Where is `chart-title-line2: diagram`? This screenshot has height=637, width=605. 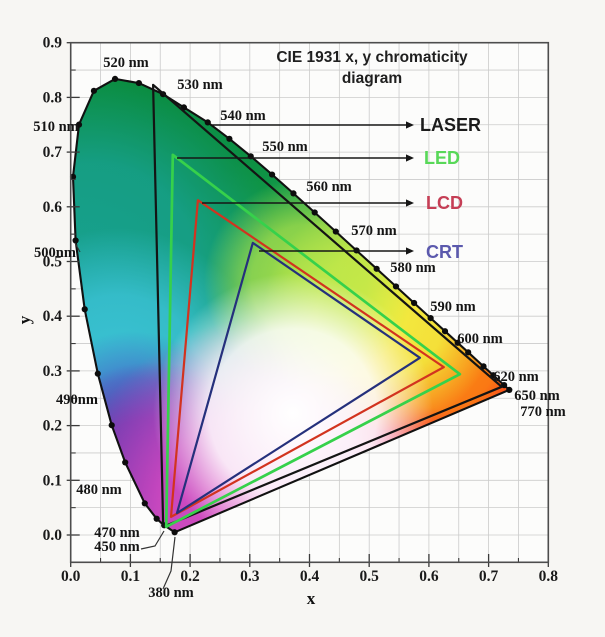
chart-title-line2: diagram is located at coordinates (372, 78).